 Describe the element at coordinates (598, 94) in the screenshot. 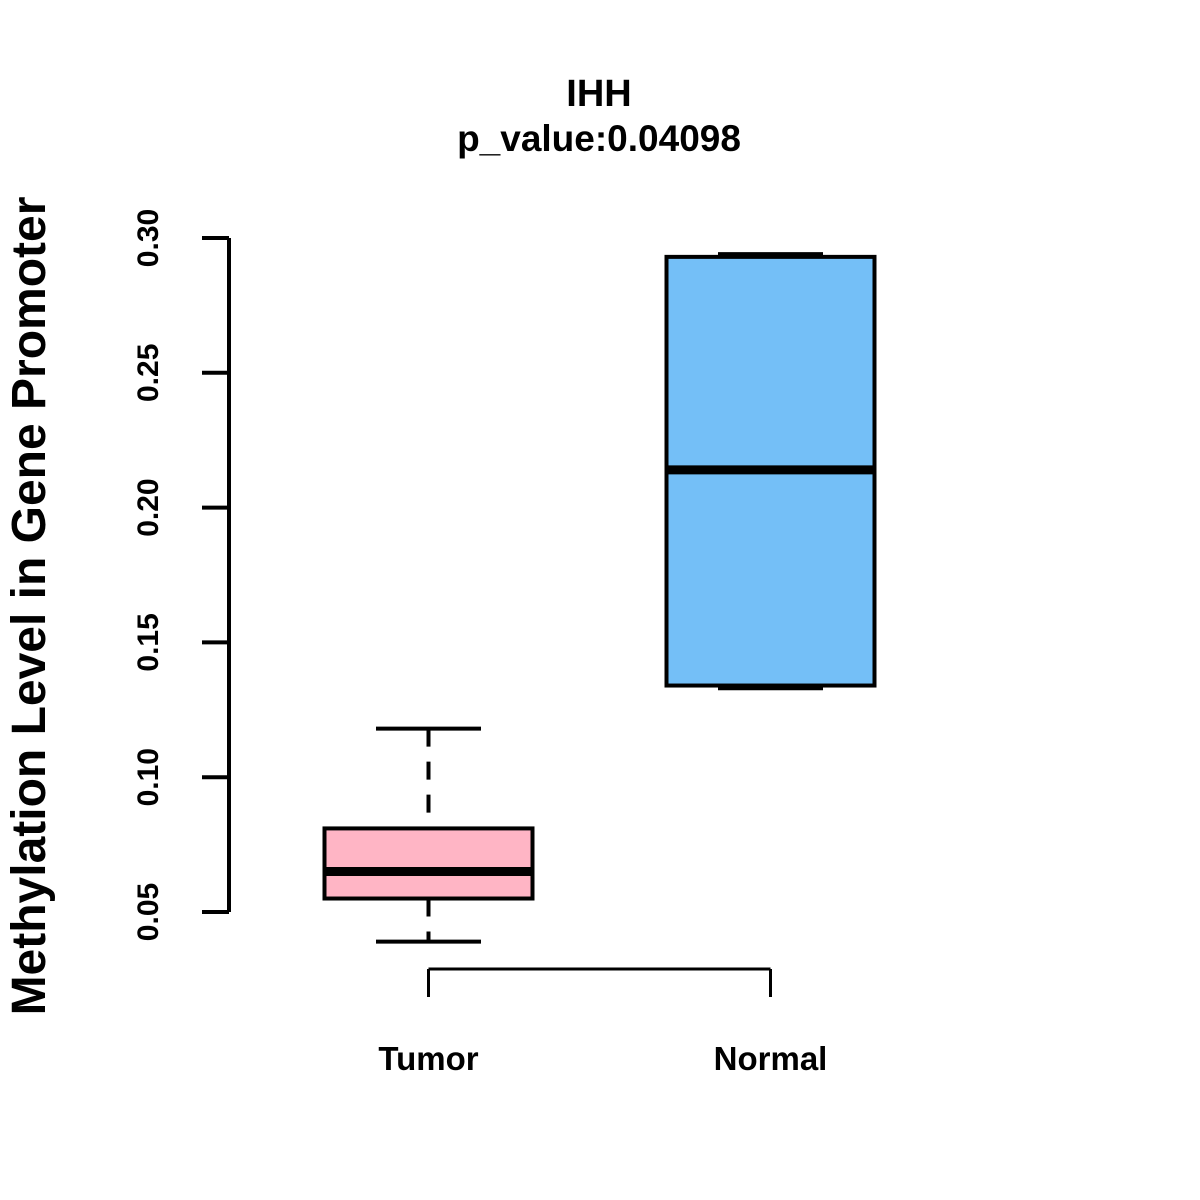

I see `chart-title: IHH` at that location.